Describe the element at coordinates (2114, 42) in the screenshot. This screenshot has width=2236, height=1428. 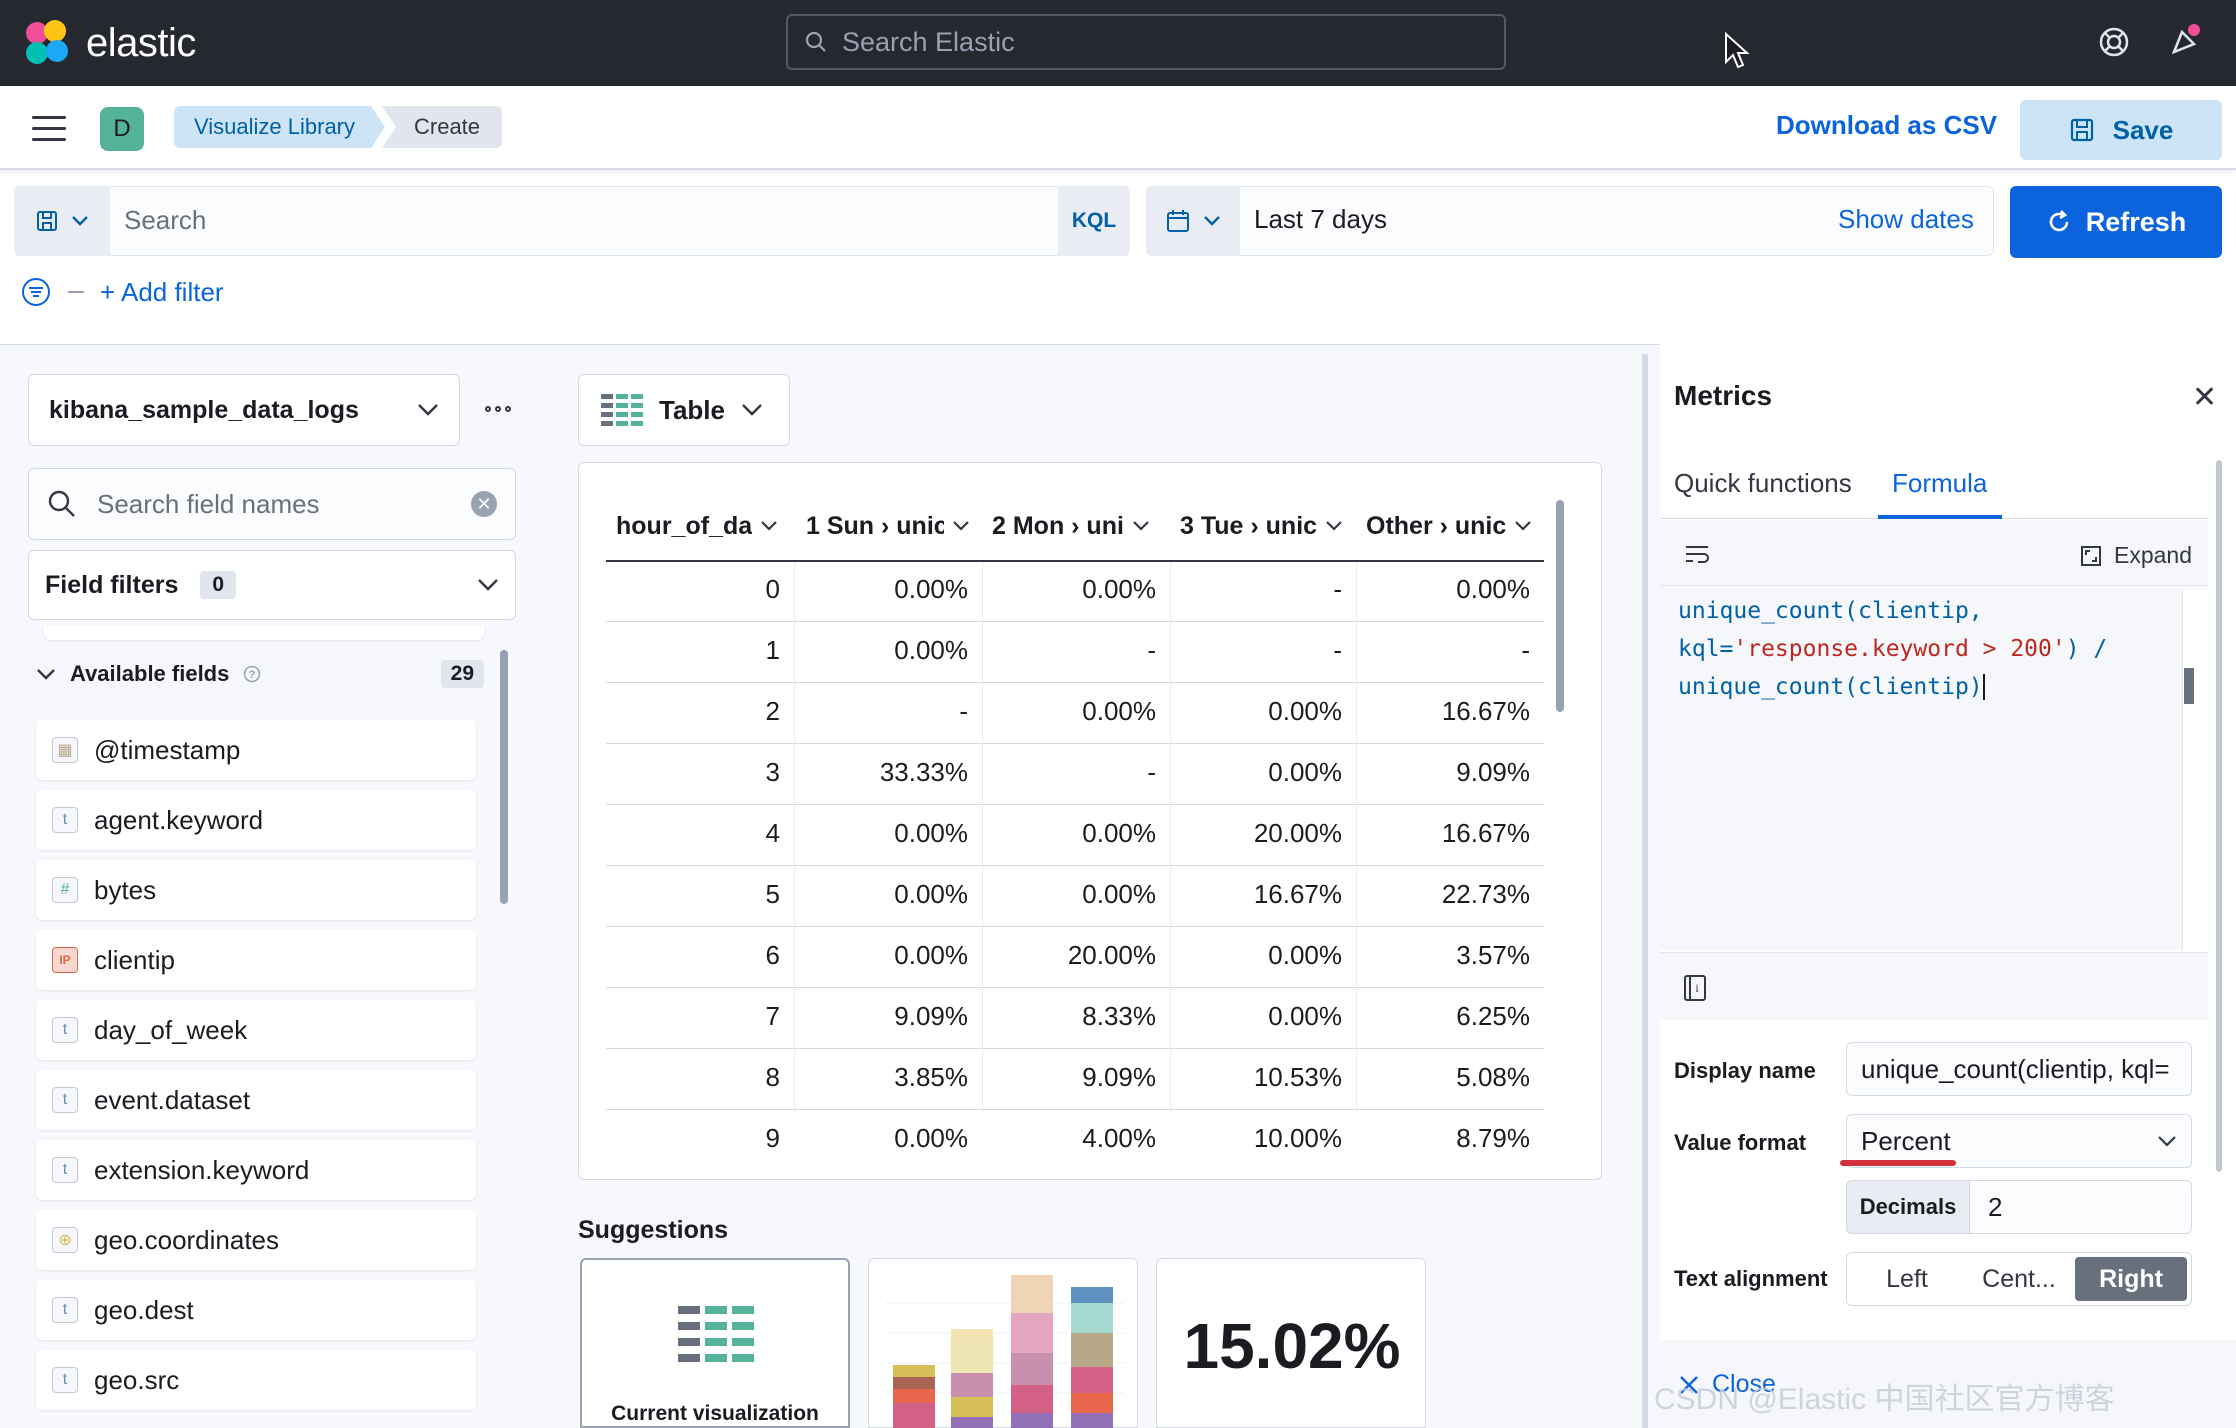
I see `help-icon` at that location.